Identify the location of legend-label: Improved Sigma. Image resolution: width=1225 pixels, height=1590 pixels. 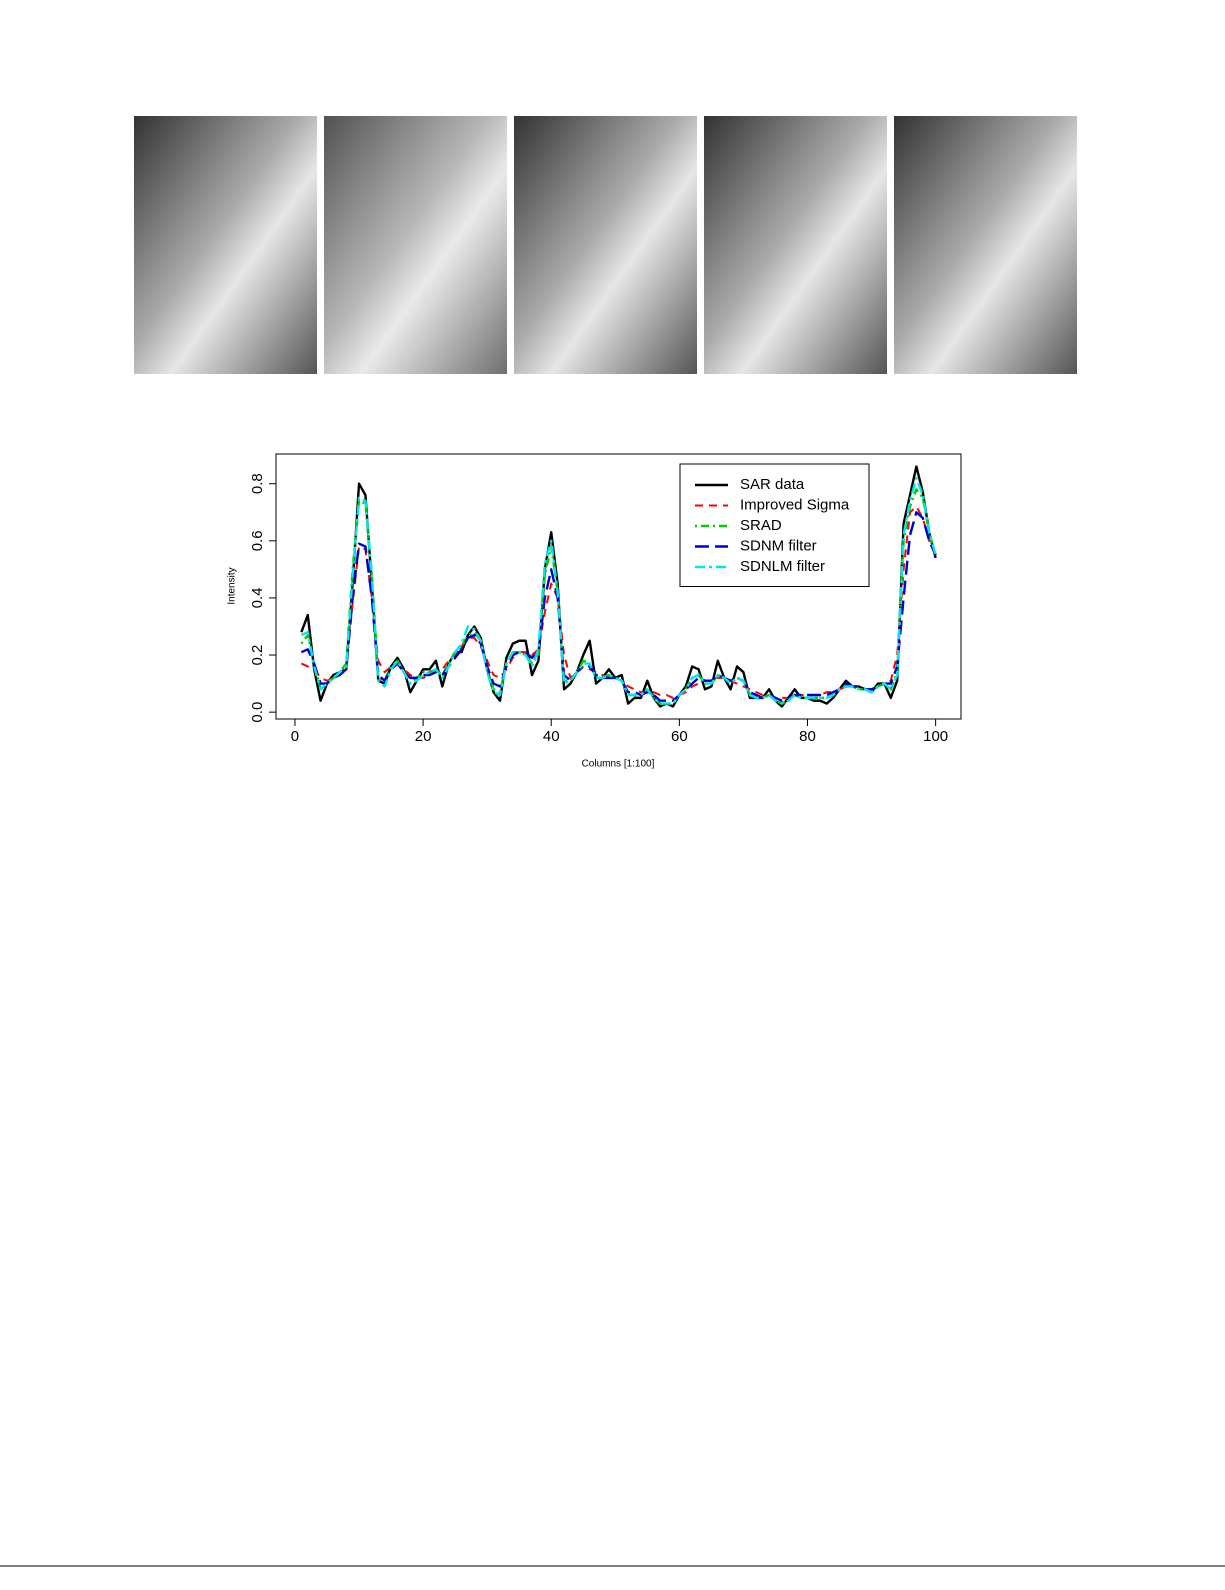
(795, 504).